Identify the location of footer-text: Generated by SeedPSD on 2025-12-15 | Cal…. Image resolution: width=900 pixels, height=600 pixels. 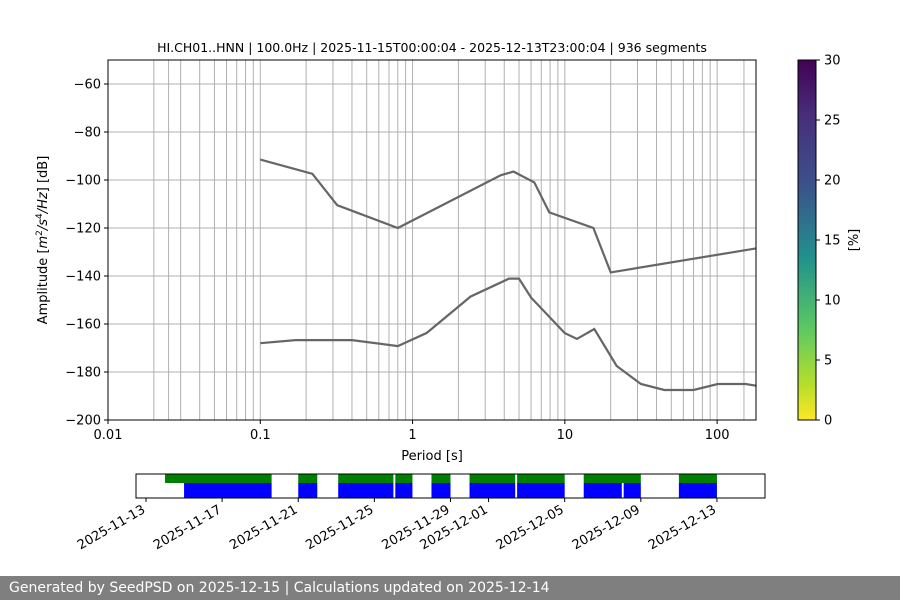
(279, 588).